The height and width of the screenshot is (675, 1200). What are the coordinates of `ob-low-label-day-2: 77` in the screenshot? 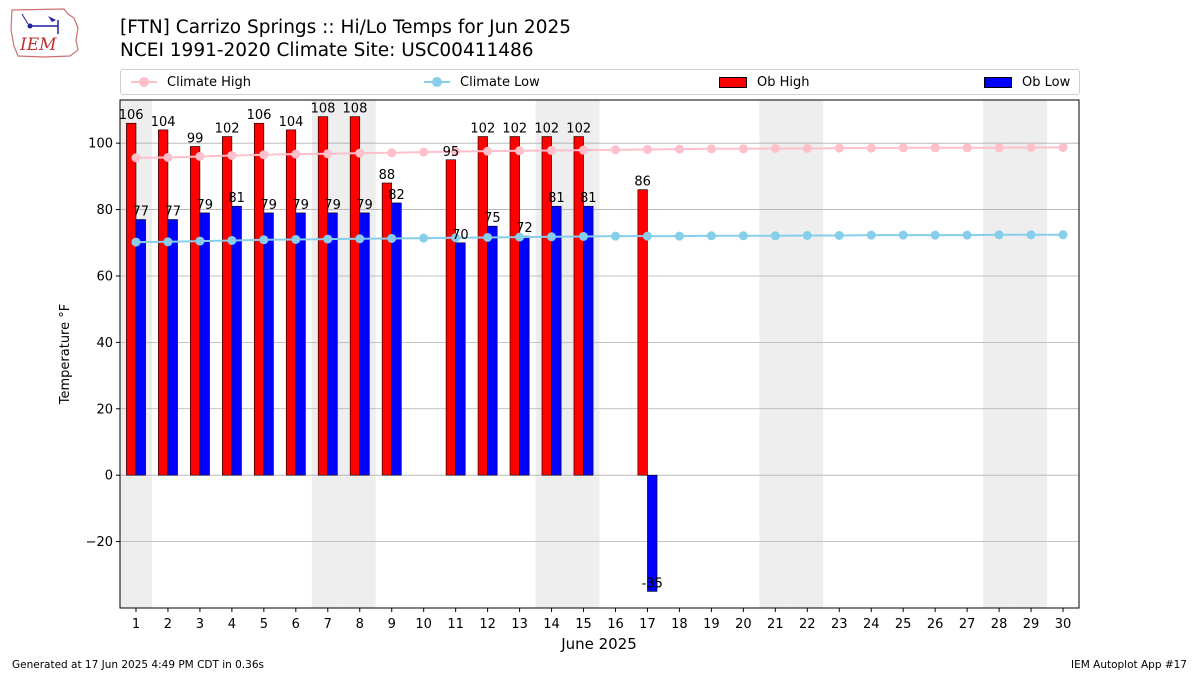 It's located at (172, 212).